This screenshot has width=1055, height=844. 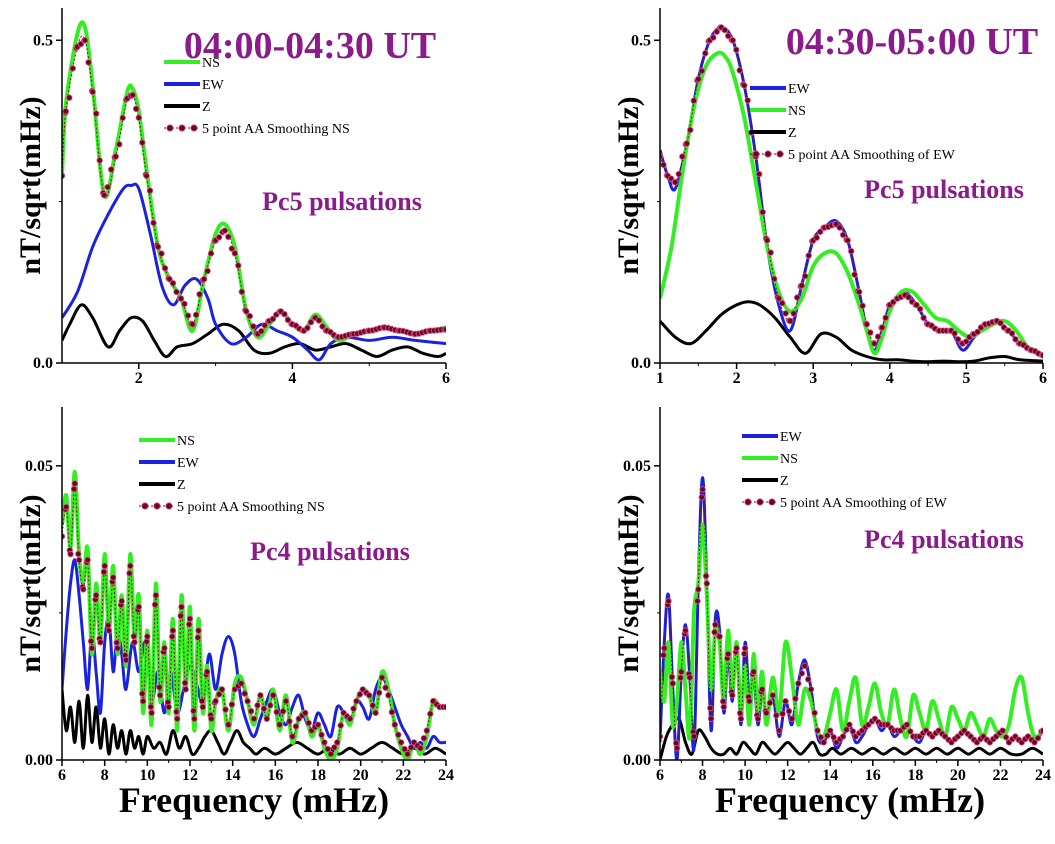 I want to click on series-line-z, so click(x=254, y=331).